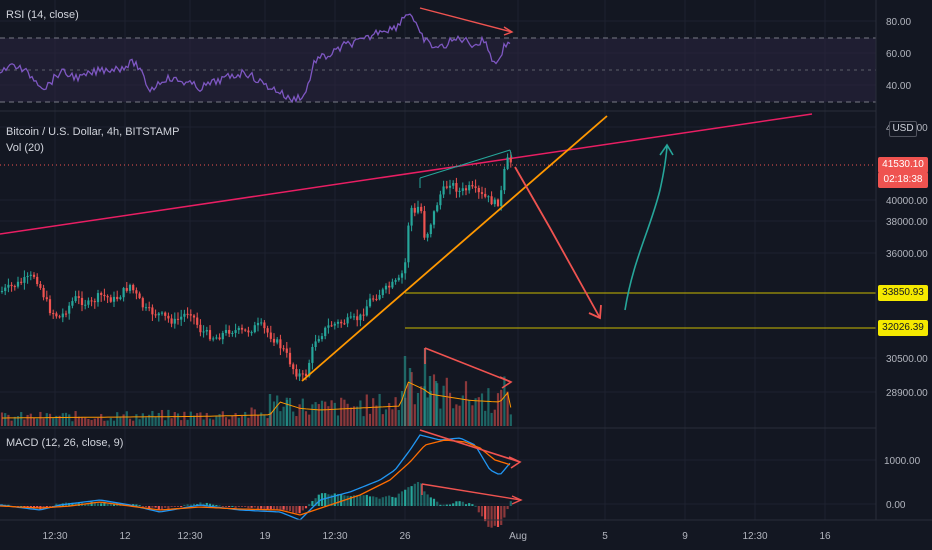 This screenshot has width=932, height=550. Describe the element at coordinates (558, 243) in the screenshot. I see `red-down-arrow` at that location.